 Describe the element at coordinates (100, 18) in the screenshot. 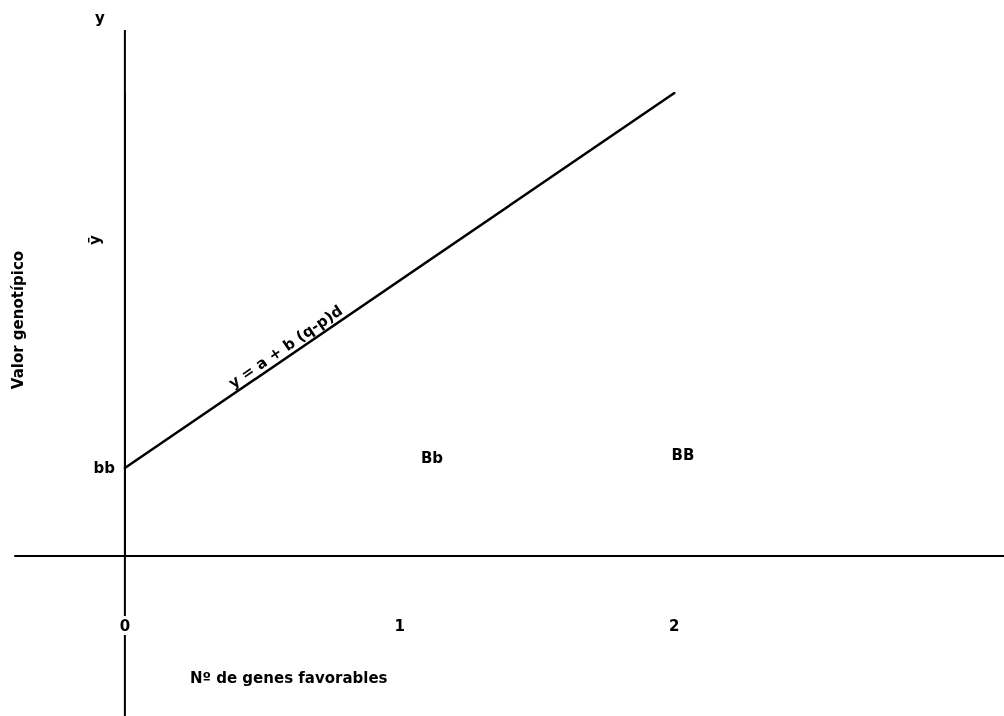

I see `text: y` at that location.